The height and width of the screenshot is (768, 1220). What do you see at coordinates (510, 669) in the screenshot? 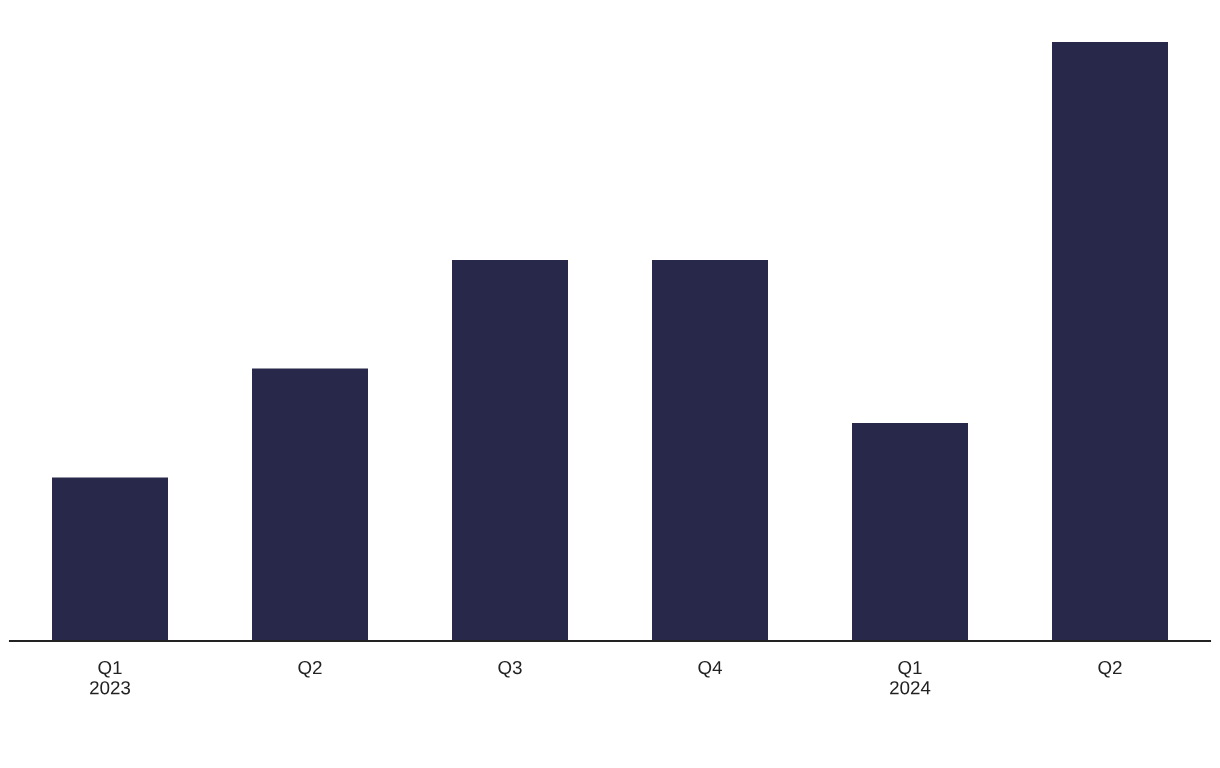
I see `x-tick-label: Q3` at bounding box center [510, 669].